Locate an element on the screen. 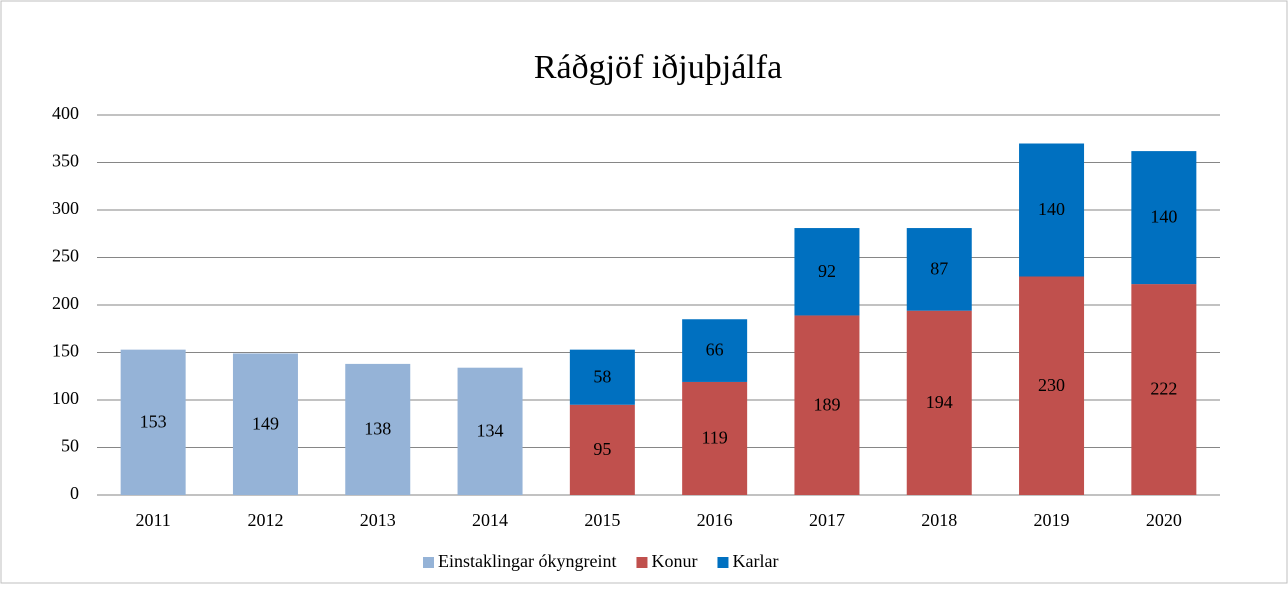 The width and height of the screenshot is (1288, 589). data-label: 153 is located at coordinates (153, 421).